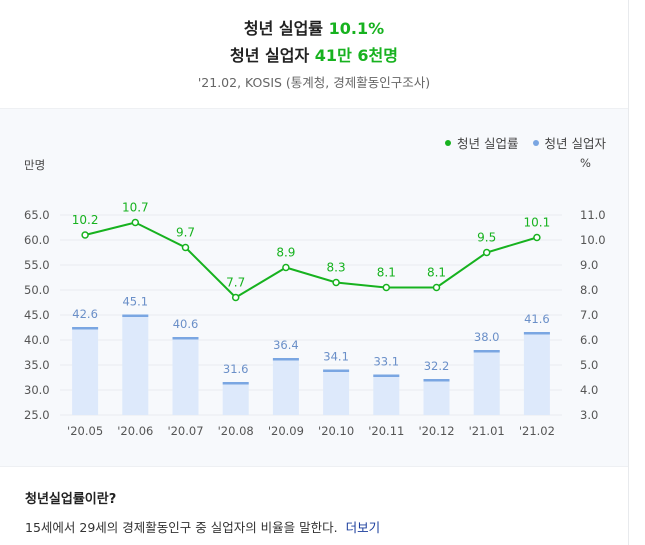  Describe the element at coordinates (363, 527) in the screenshot. I see `more-link: 더보기` at that location.